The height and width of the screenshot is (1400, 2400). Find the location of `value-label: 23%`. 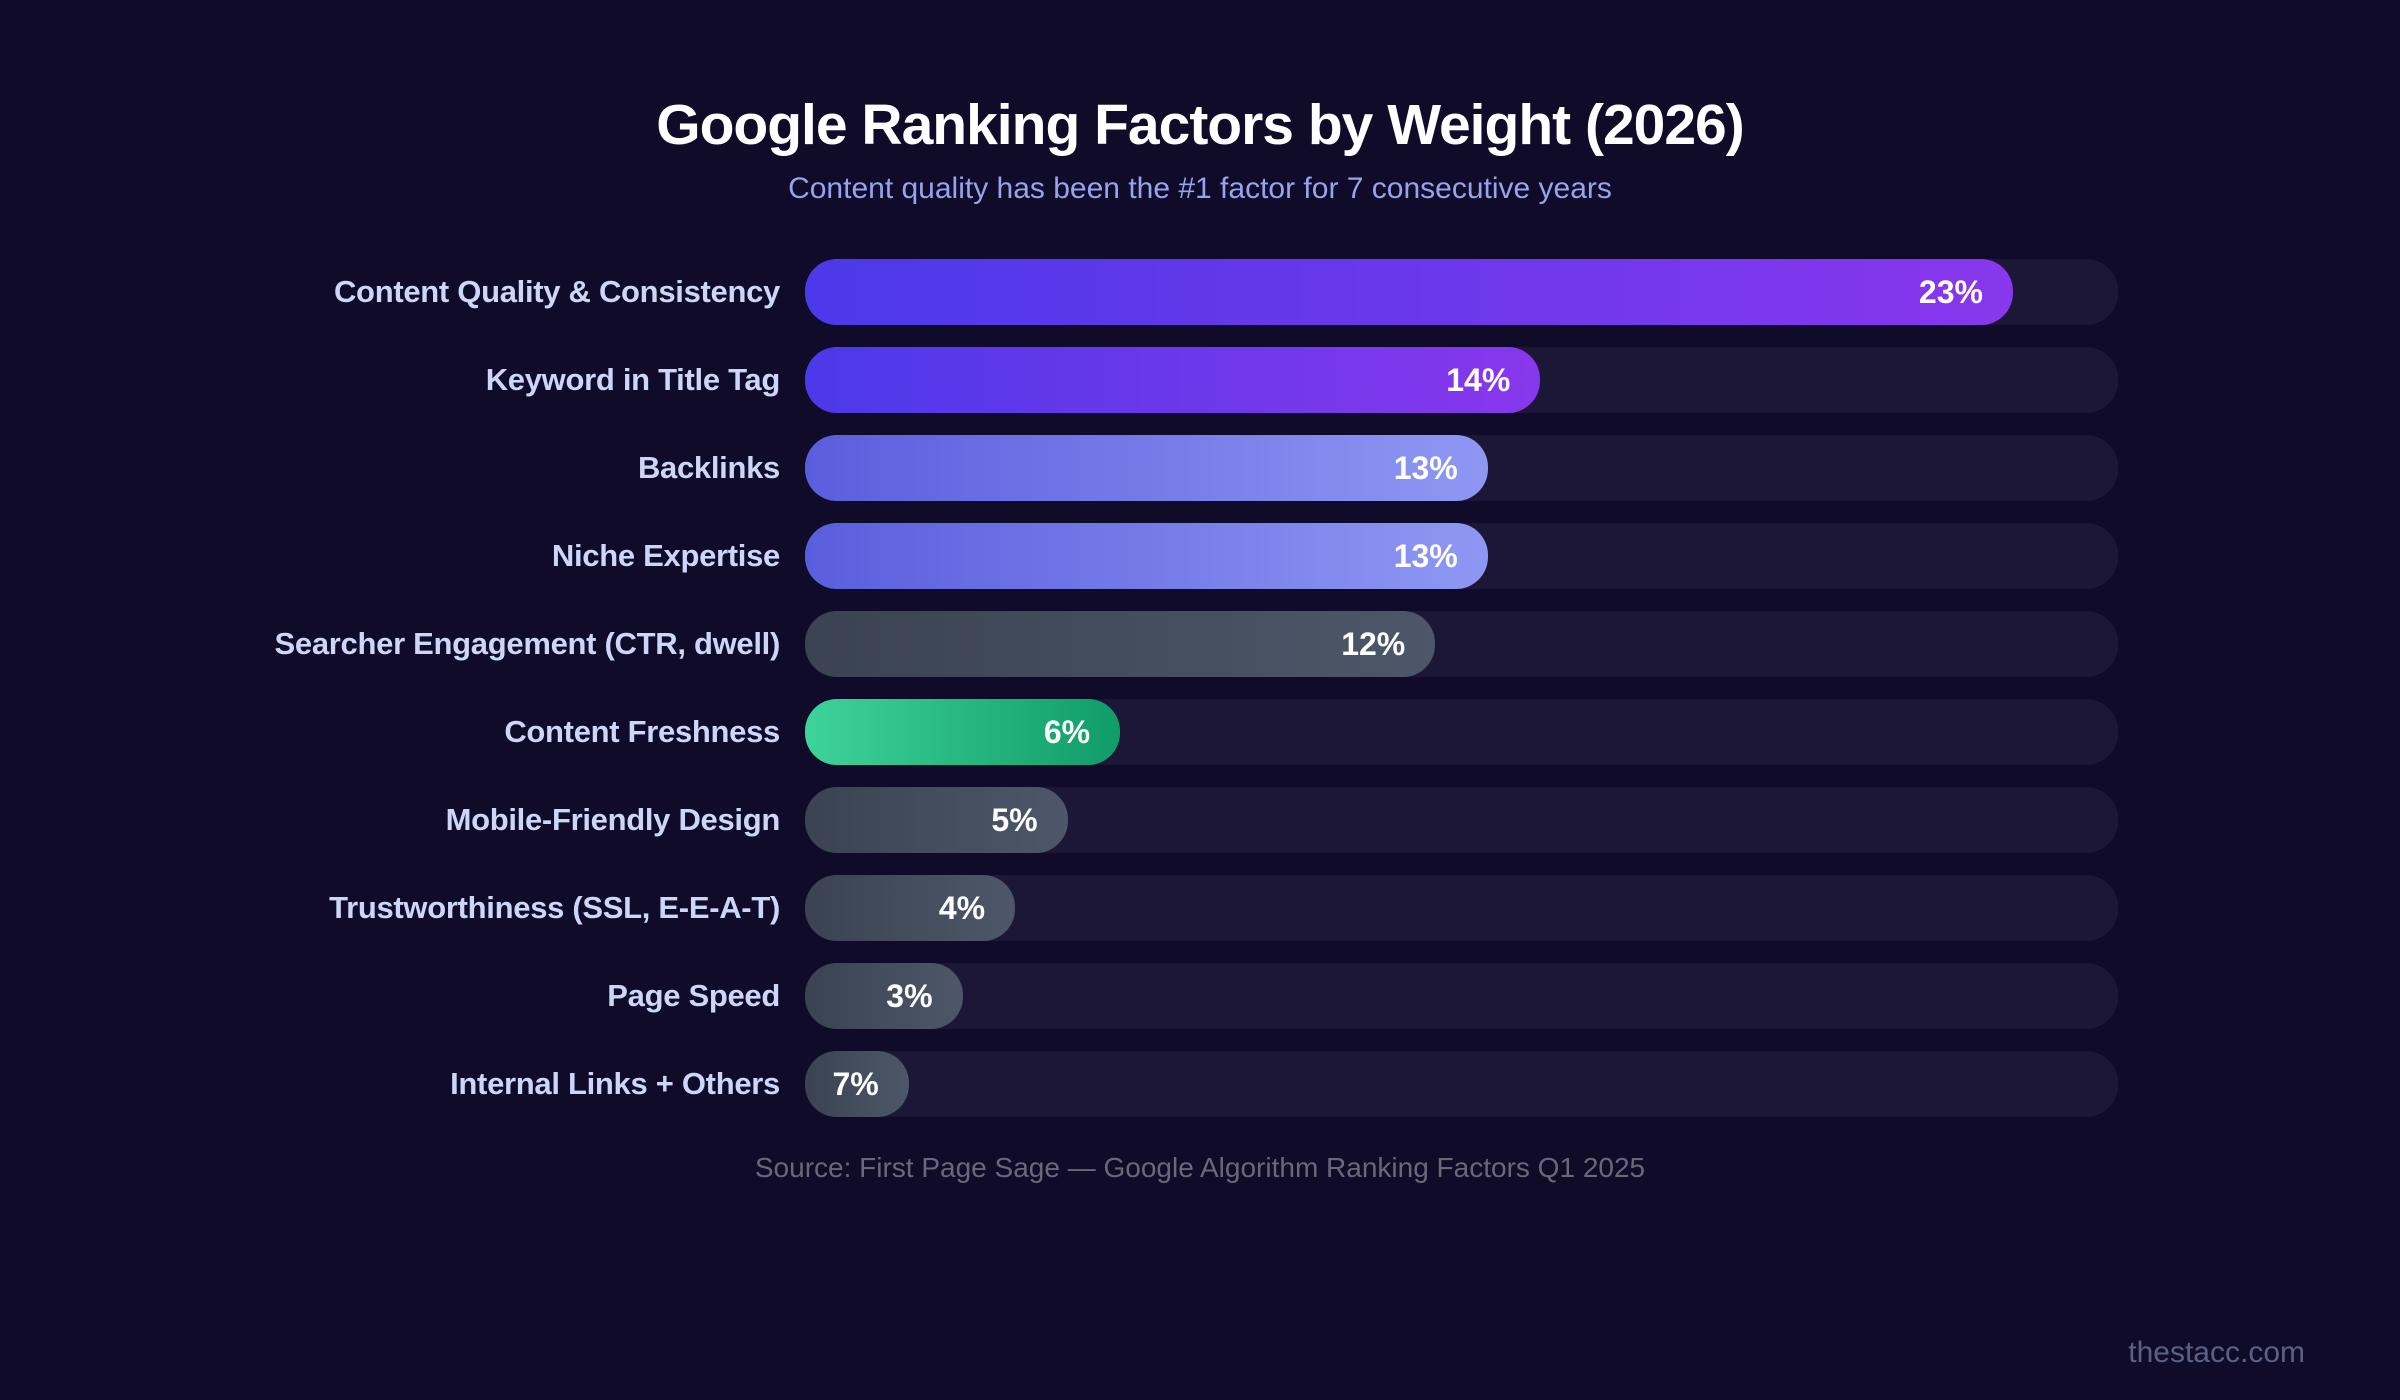

value-label: 23% is located at coordinates (1950, 291).